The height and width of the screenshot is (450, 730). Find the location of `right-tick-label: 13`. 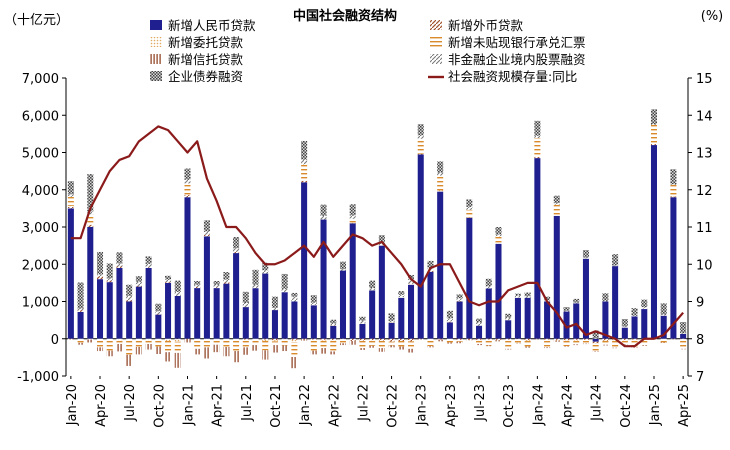

right-tick-label: 13 is located at coordinates (704, 154).